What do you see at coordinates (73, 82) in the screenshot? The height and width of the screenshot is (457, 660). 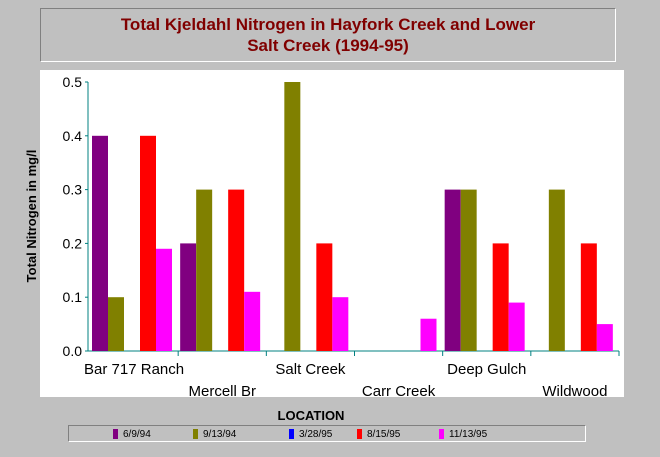 I see `y-tick-label: 0.5` at bounding box center [73, 82].